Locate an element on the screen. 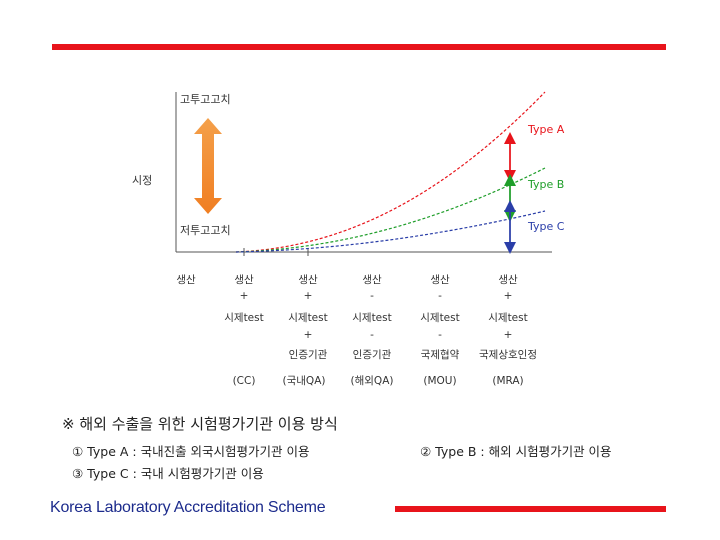  series-line-type-b is located at coordinates (390, 210).